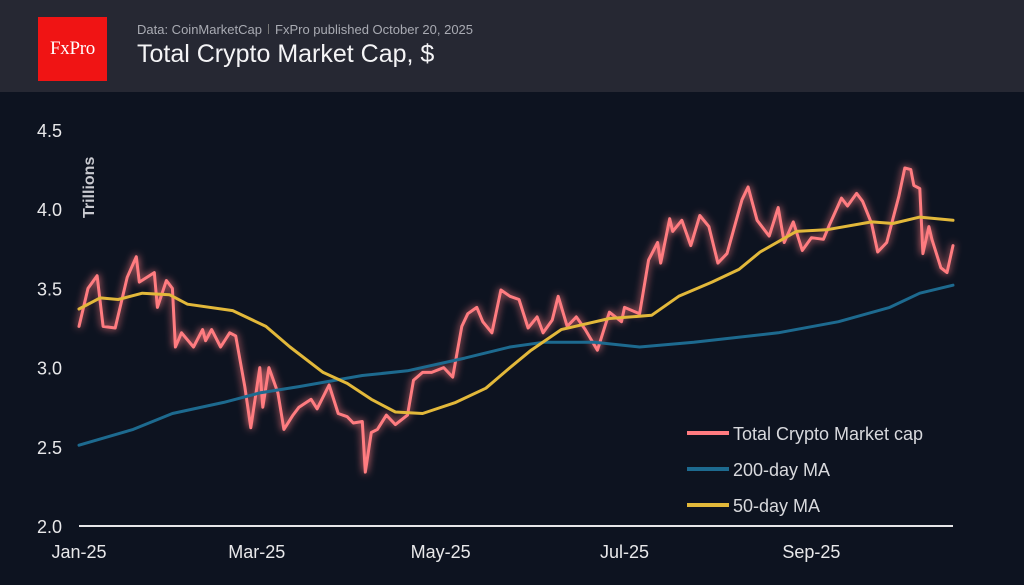 The height and width of the screenshot is (585, 1024). I want to click on y-tick-label: 4.0, so click(49, 210).